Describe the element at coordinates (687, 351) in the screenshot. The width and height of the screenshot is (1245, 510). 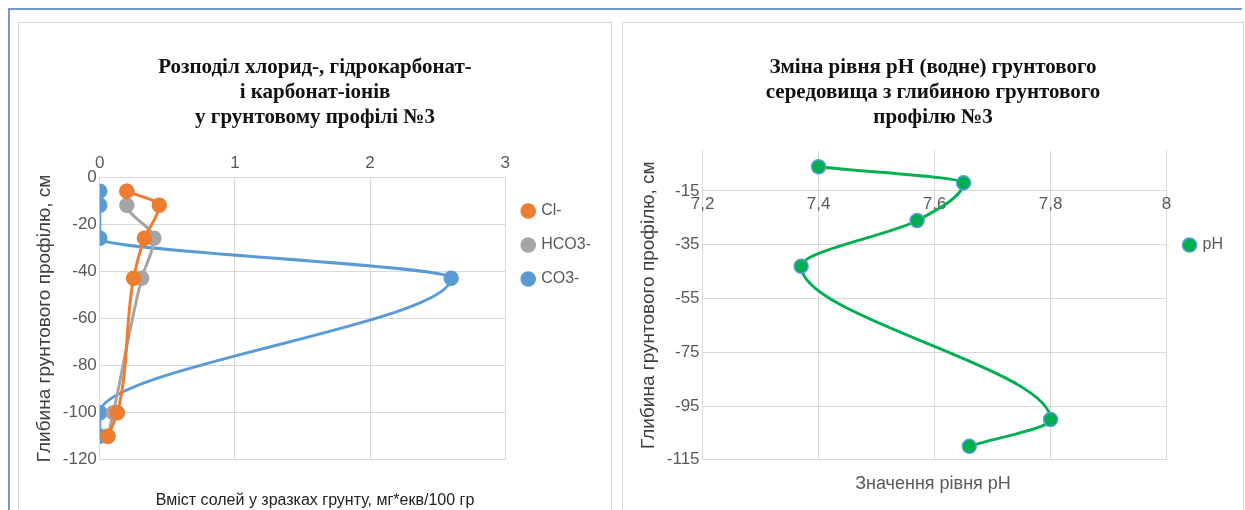
I see `y-tick-label: -75` at that location.